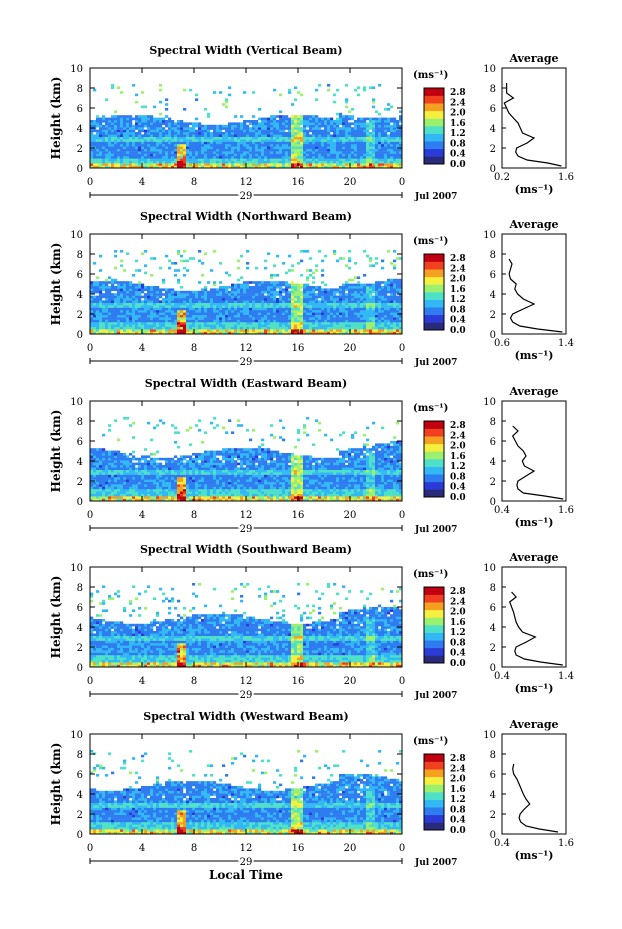  I want to click on panel-title: Spectral Width (Vertical Beam), so click(245, 50).